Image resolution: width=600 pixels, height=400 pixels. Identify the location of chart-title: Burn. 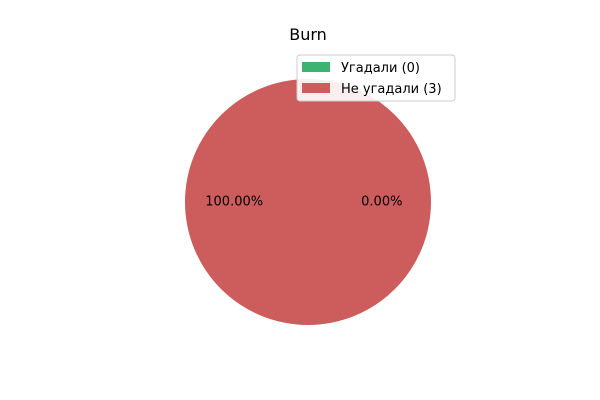
(308, 34).